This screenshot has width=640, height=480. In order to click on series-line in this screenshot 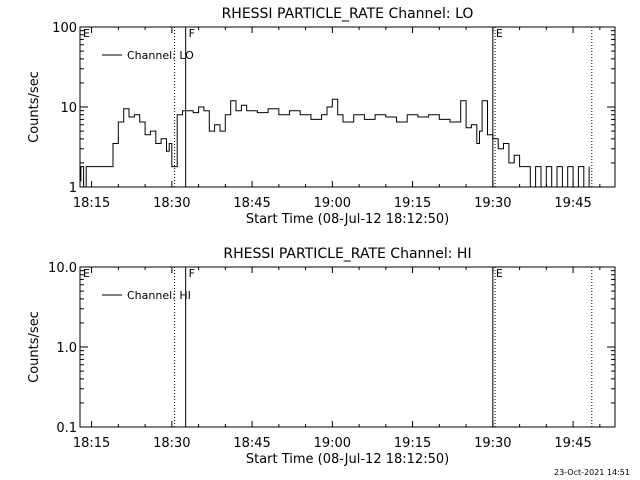, I will do `click(335, 143)`.